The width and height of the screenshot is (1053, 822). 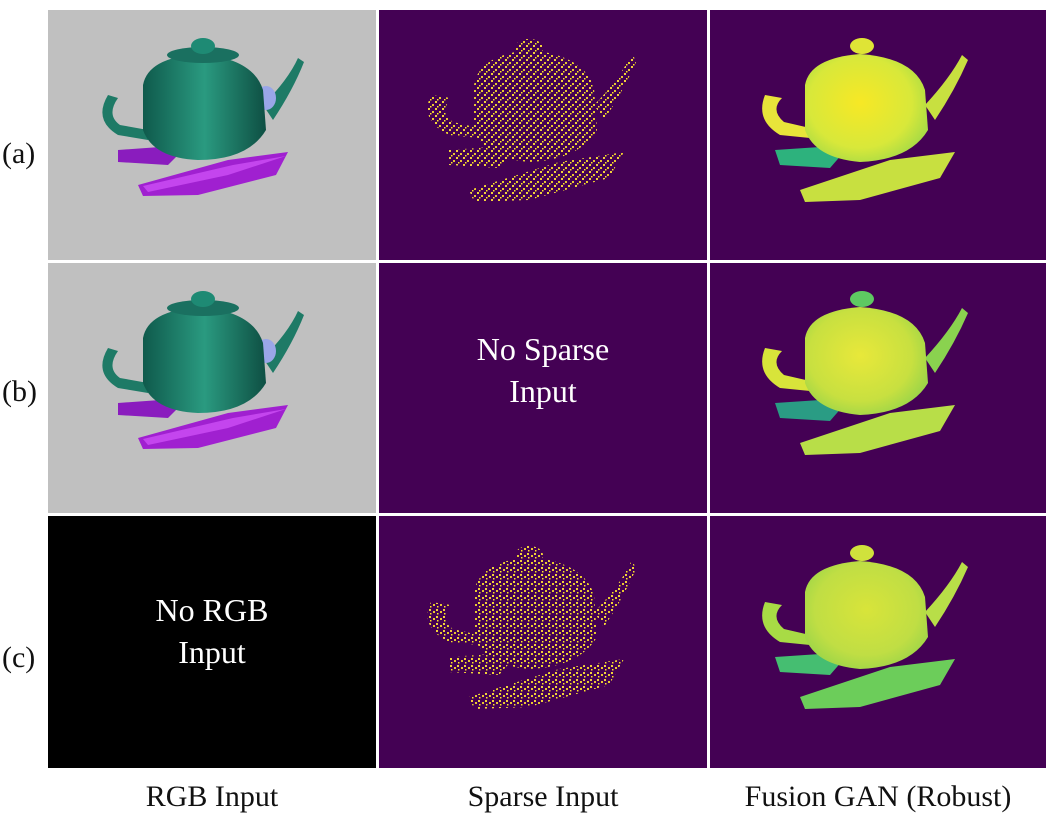 I want to click on no-sparse-line2: Input, so click(x=543, y=390).